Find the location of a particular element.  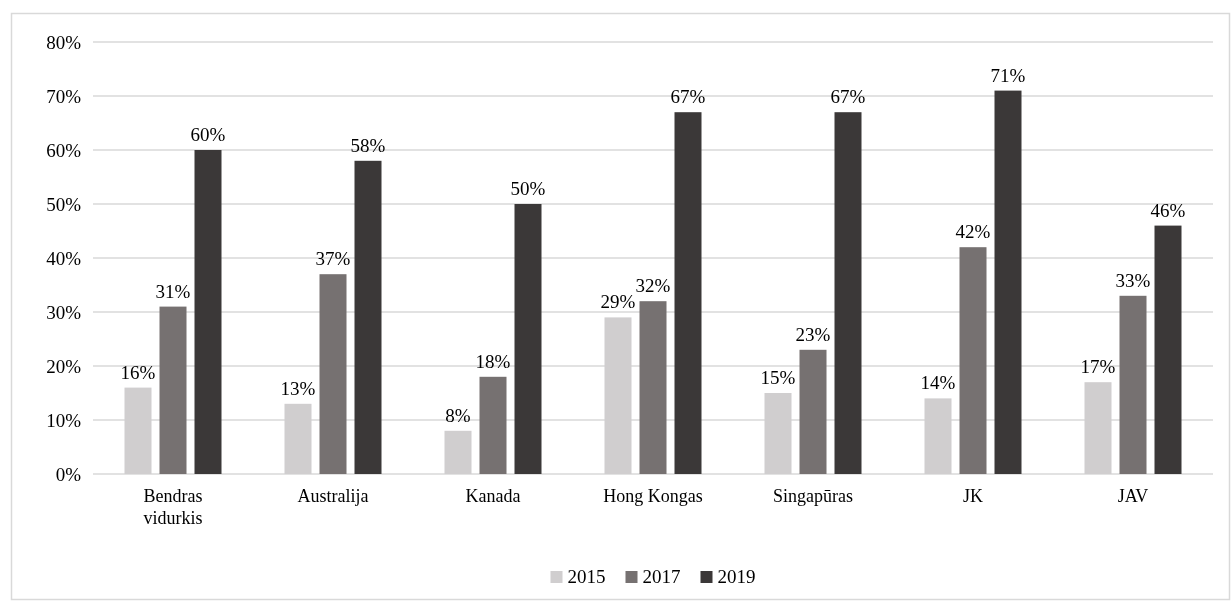

y-tick-label: 0% is located at coordinates (68, 474).